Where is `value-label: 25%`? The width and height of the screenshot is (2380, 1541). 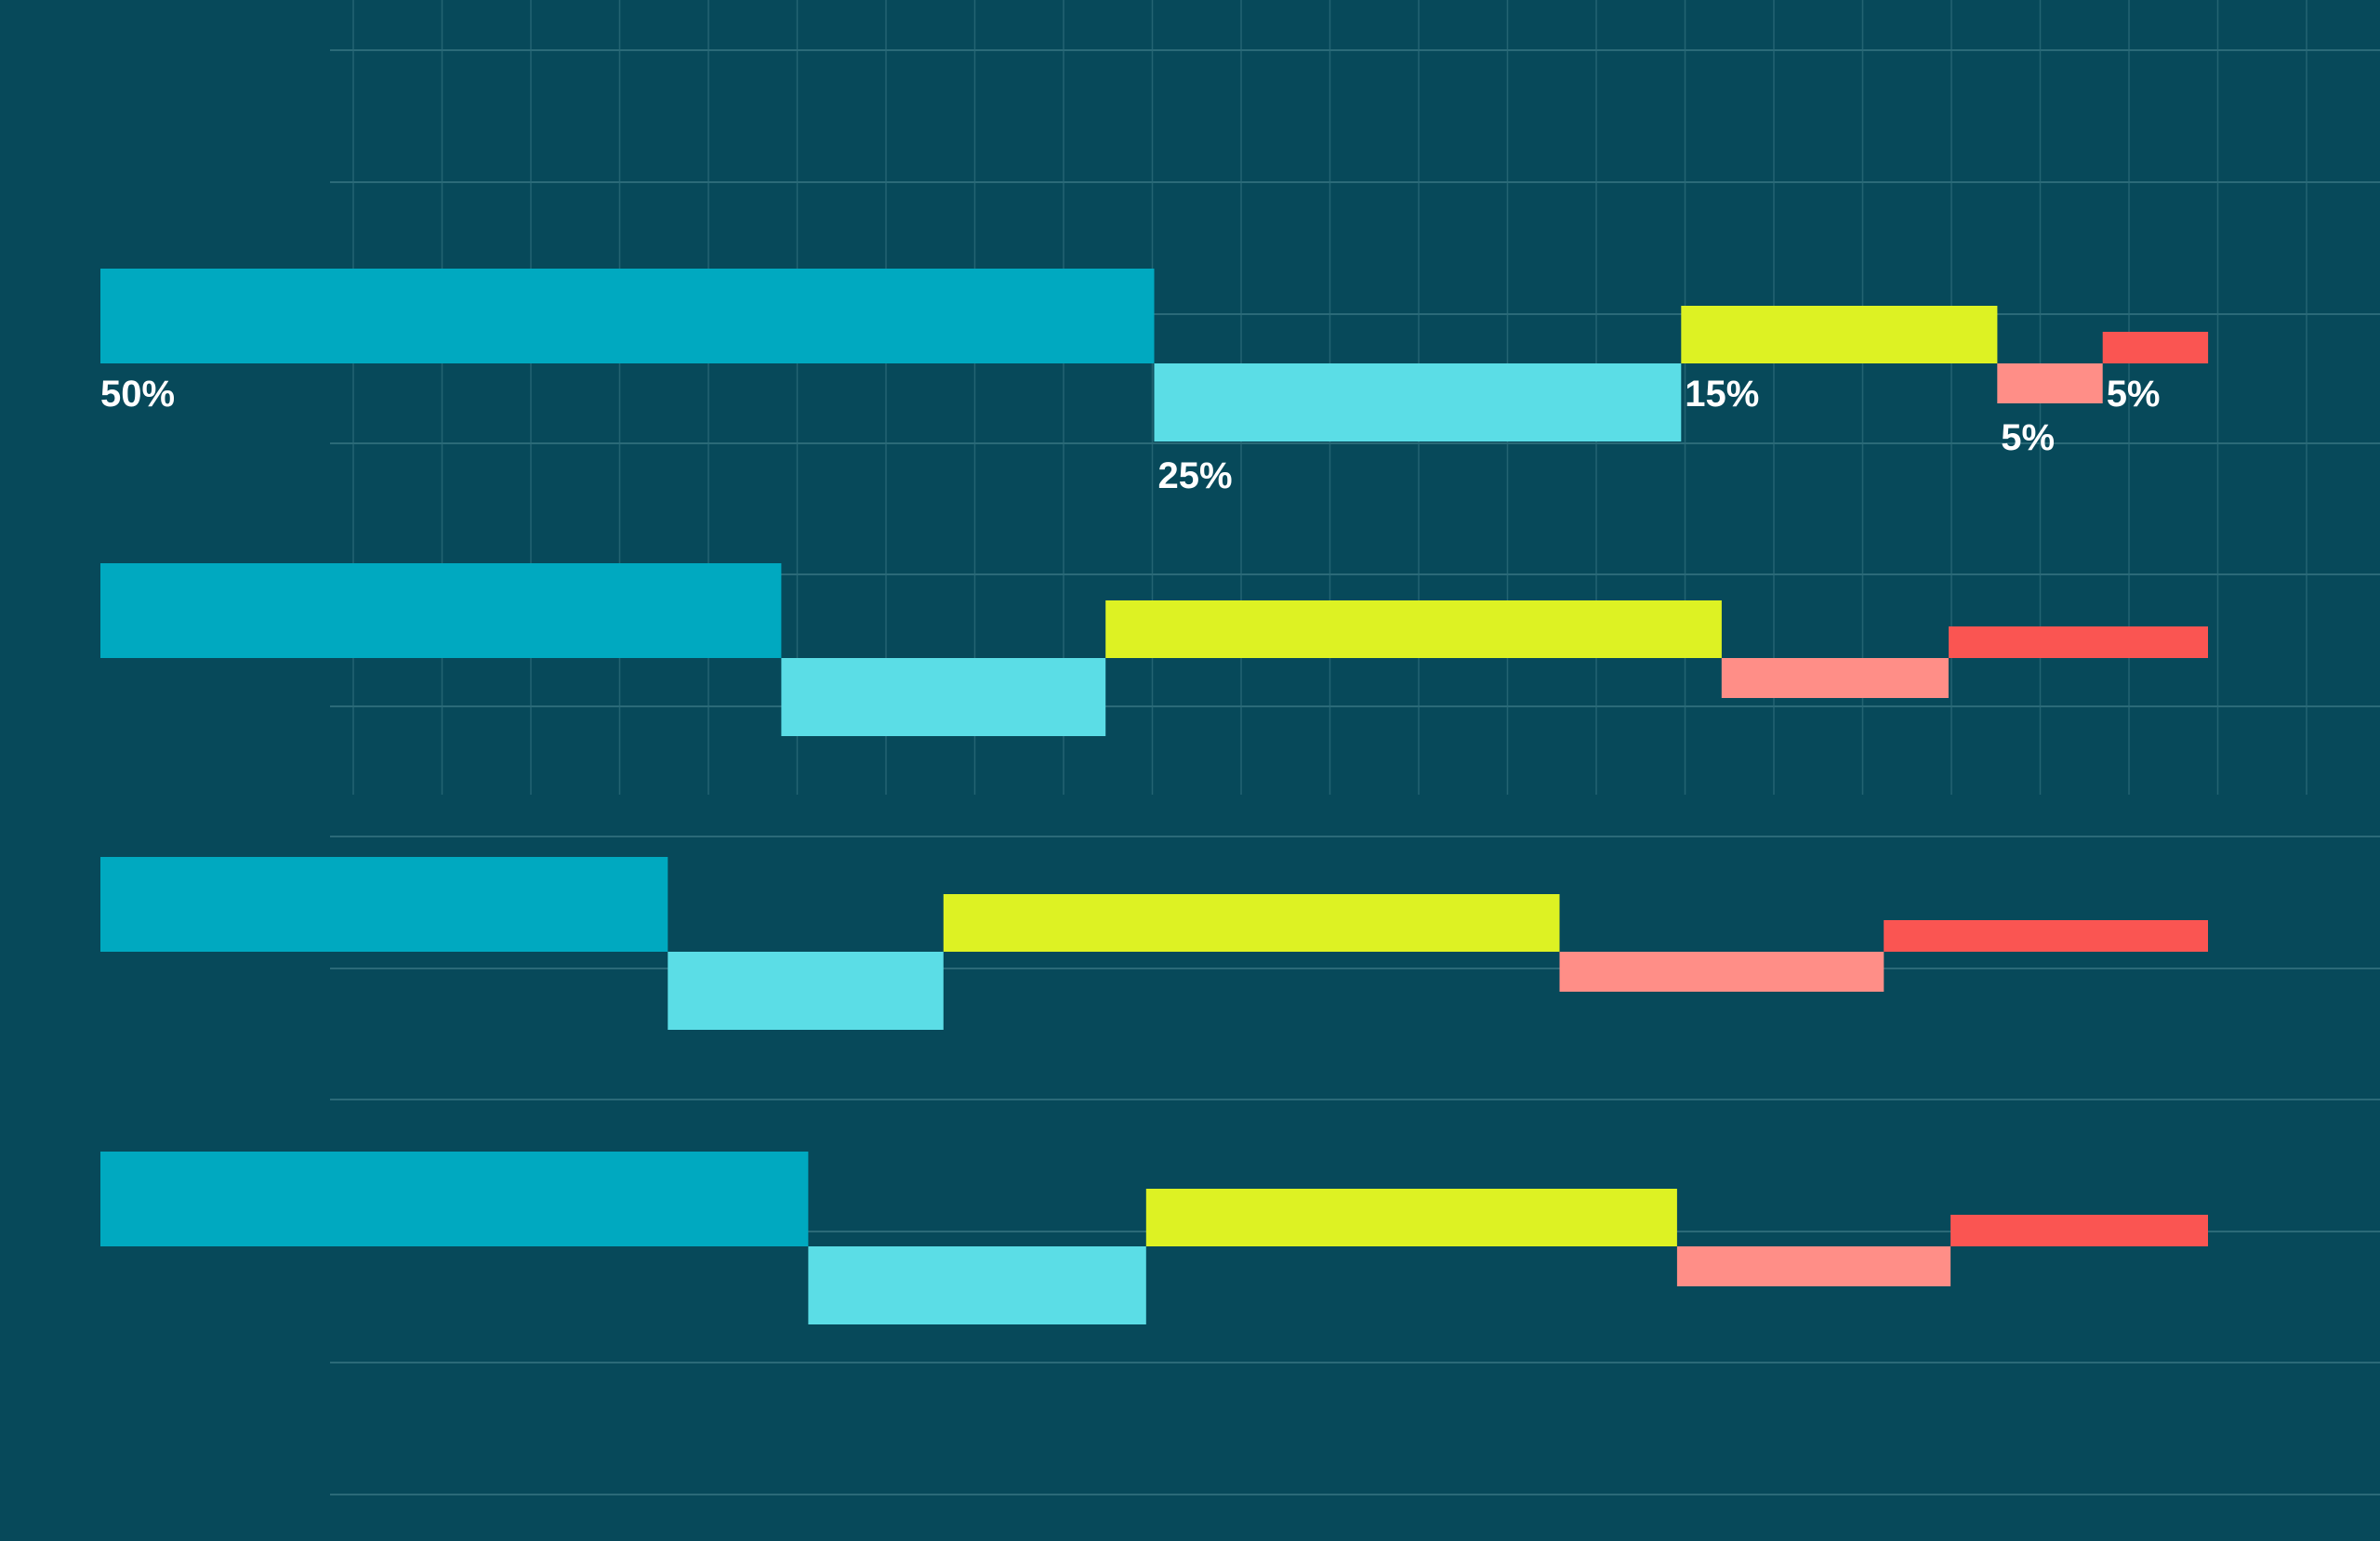
value-label: 25% is located at coordinates (1195, 475).